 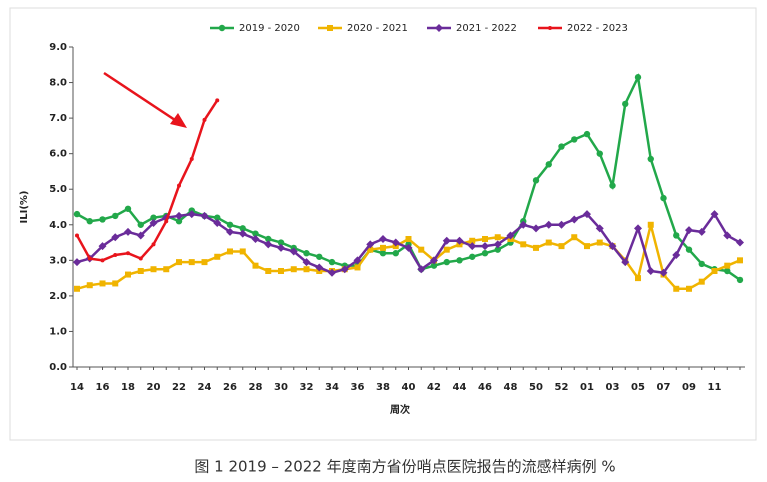 I want to click on x-tick-label: 44, so click(x=460, y=387).